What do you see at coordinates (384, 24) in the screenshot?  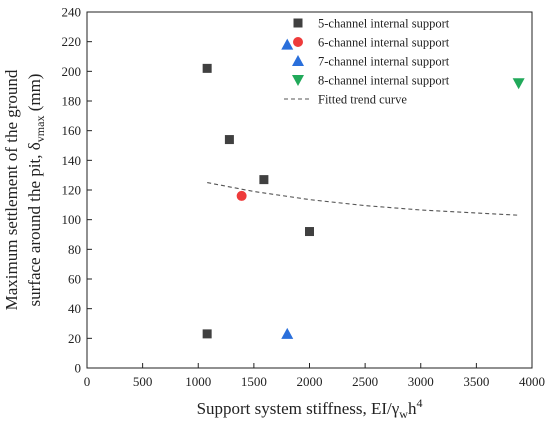 I see `legend-label: 5-channel internal support` at bounding box center [384, 24].